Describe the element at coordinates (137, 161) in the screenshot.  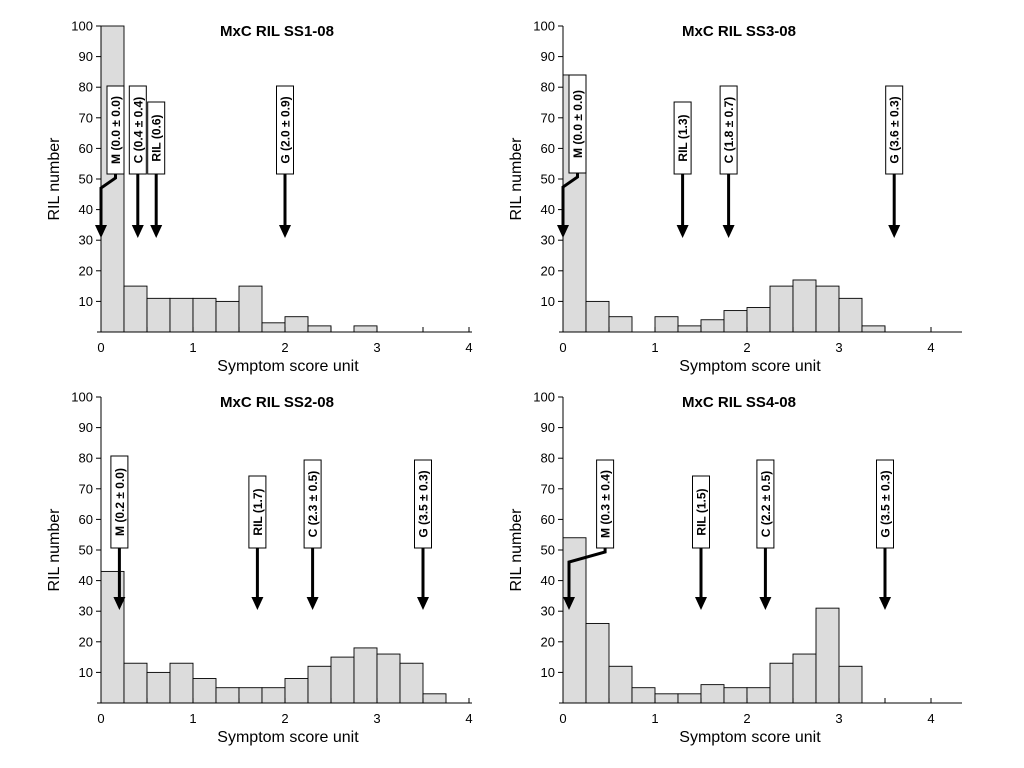
I see `annotation-marker: C (0.4 ± 0.4)` at that location.